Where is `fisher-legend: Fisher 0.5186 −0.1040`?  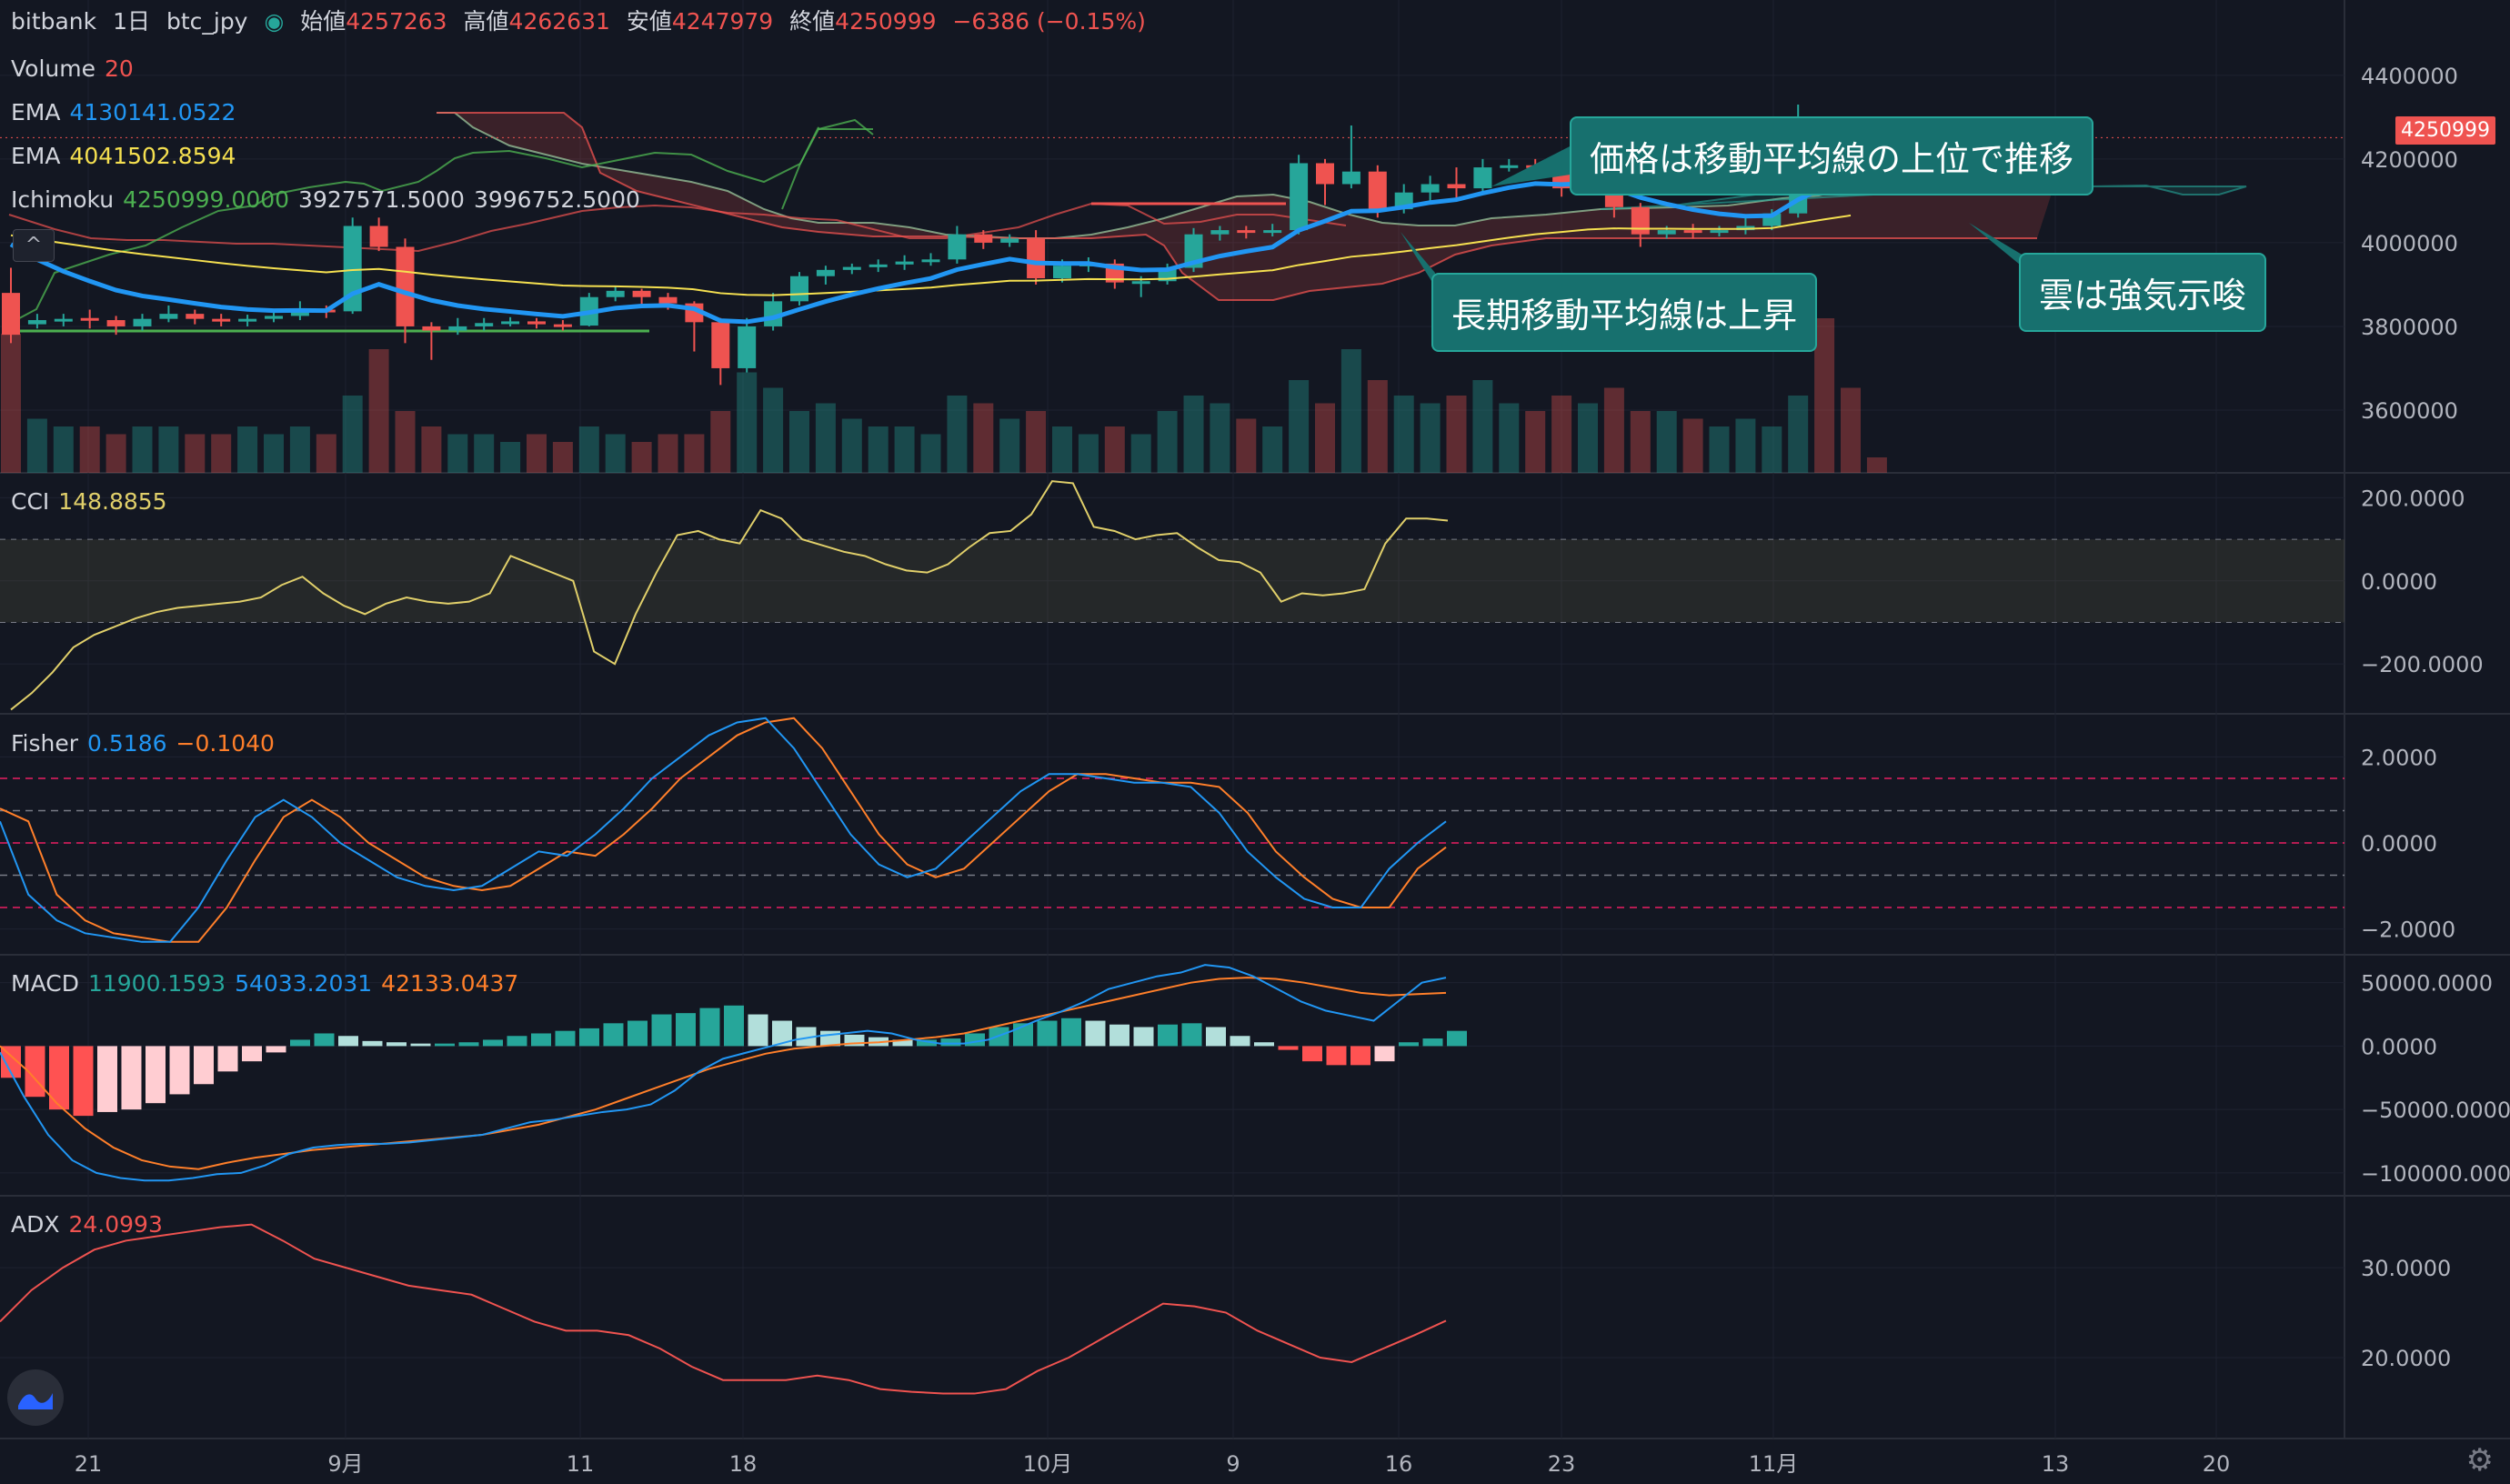
fisher-legend: Fisher 0.5186 −0.1040 is located at coordinates (147, 744).